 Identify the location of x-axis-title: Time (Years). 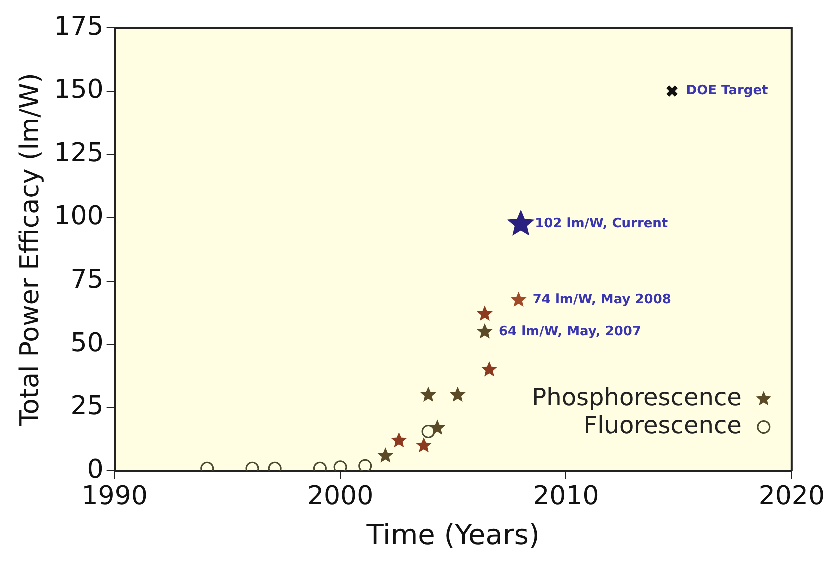
(453, 535).